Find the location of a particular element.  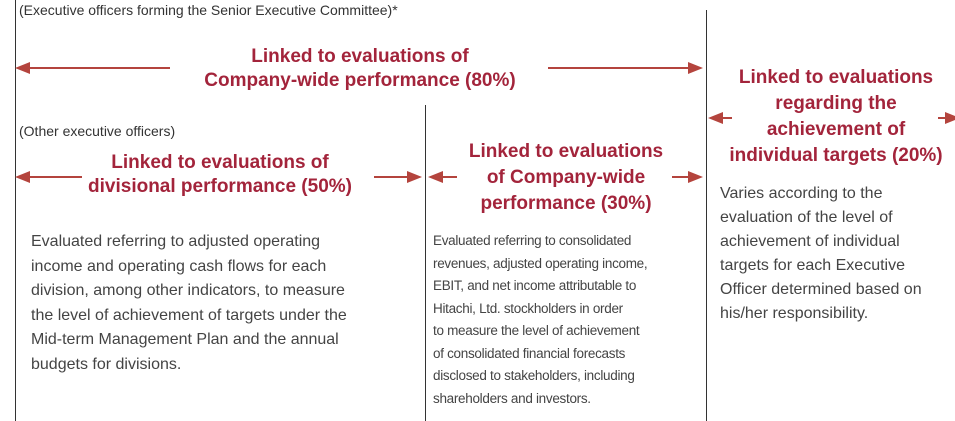

description-line: EBIT, and net income attributable to is located at coordinates (535, 285).